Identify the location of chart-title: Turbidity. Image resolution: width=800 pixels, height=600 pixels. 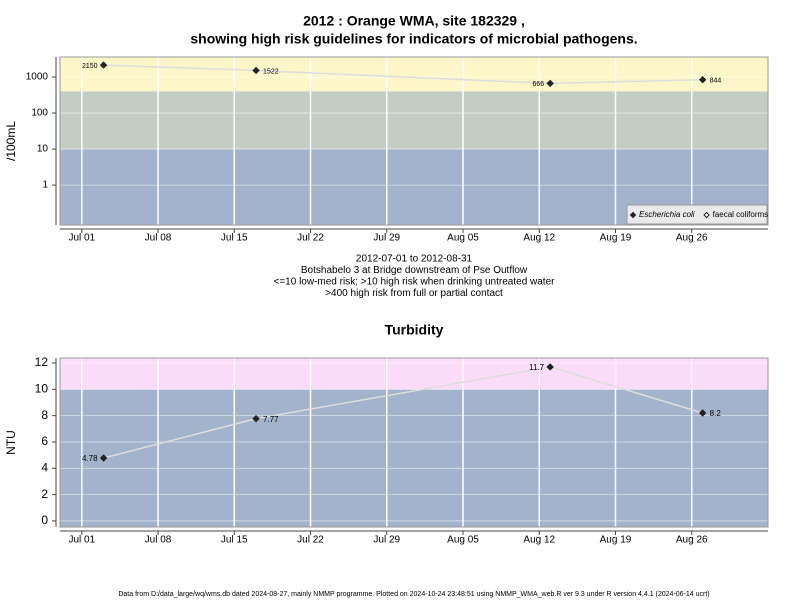
(414, 330).